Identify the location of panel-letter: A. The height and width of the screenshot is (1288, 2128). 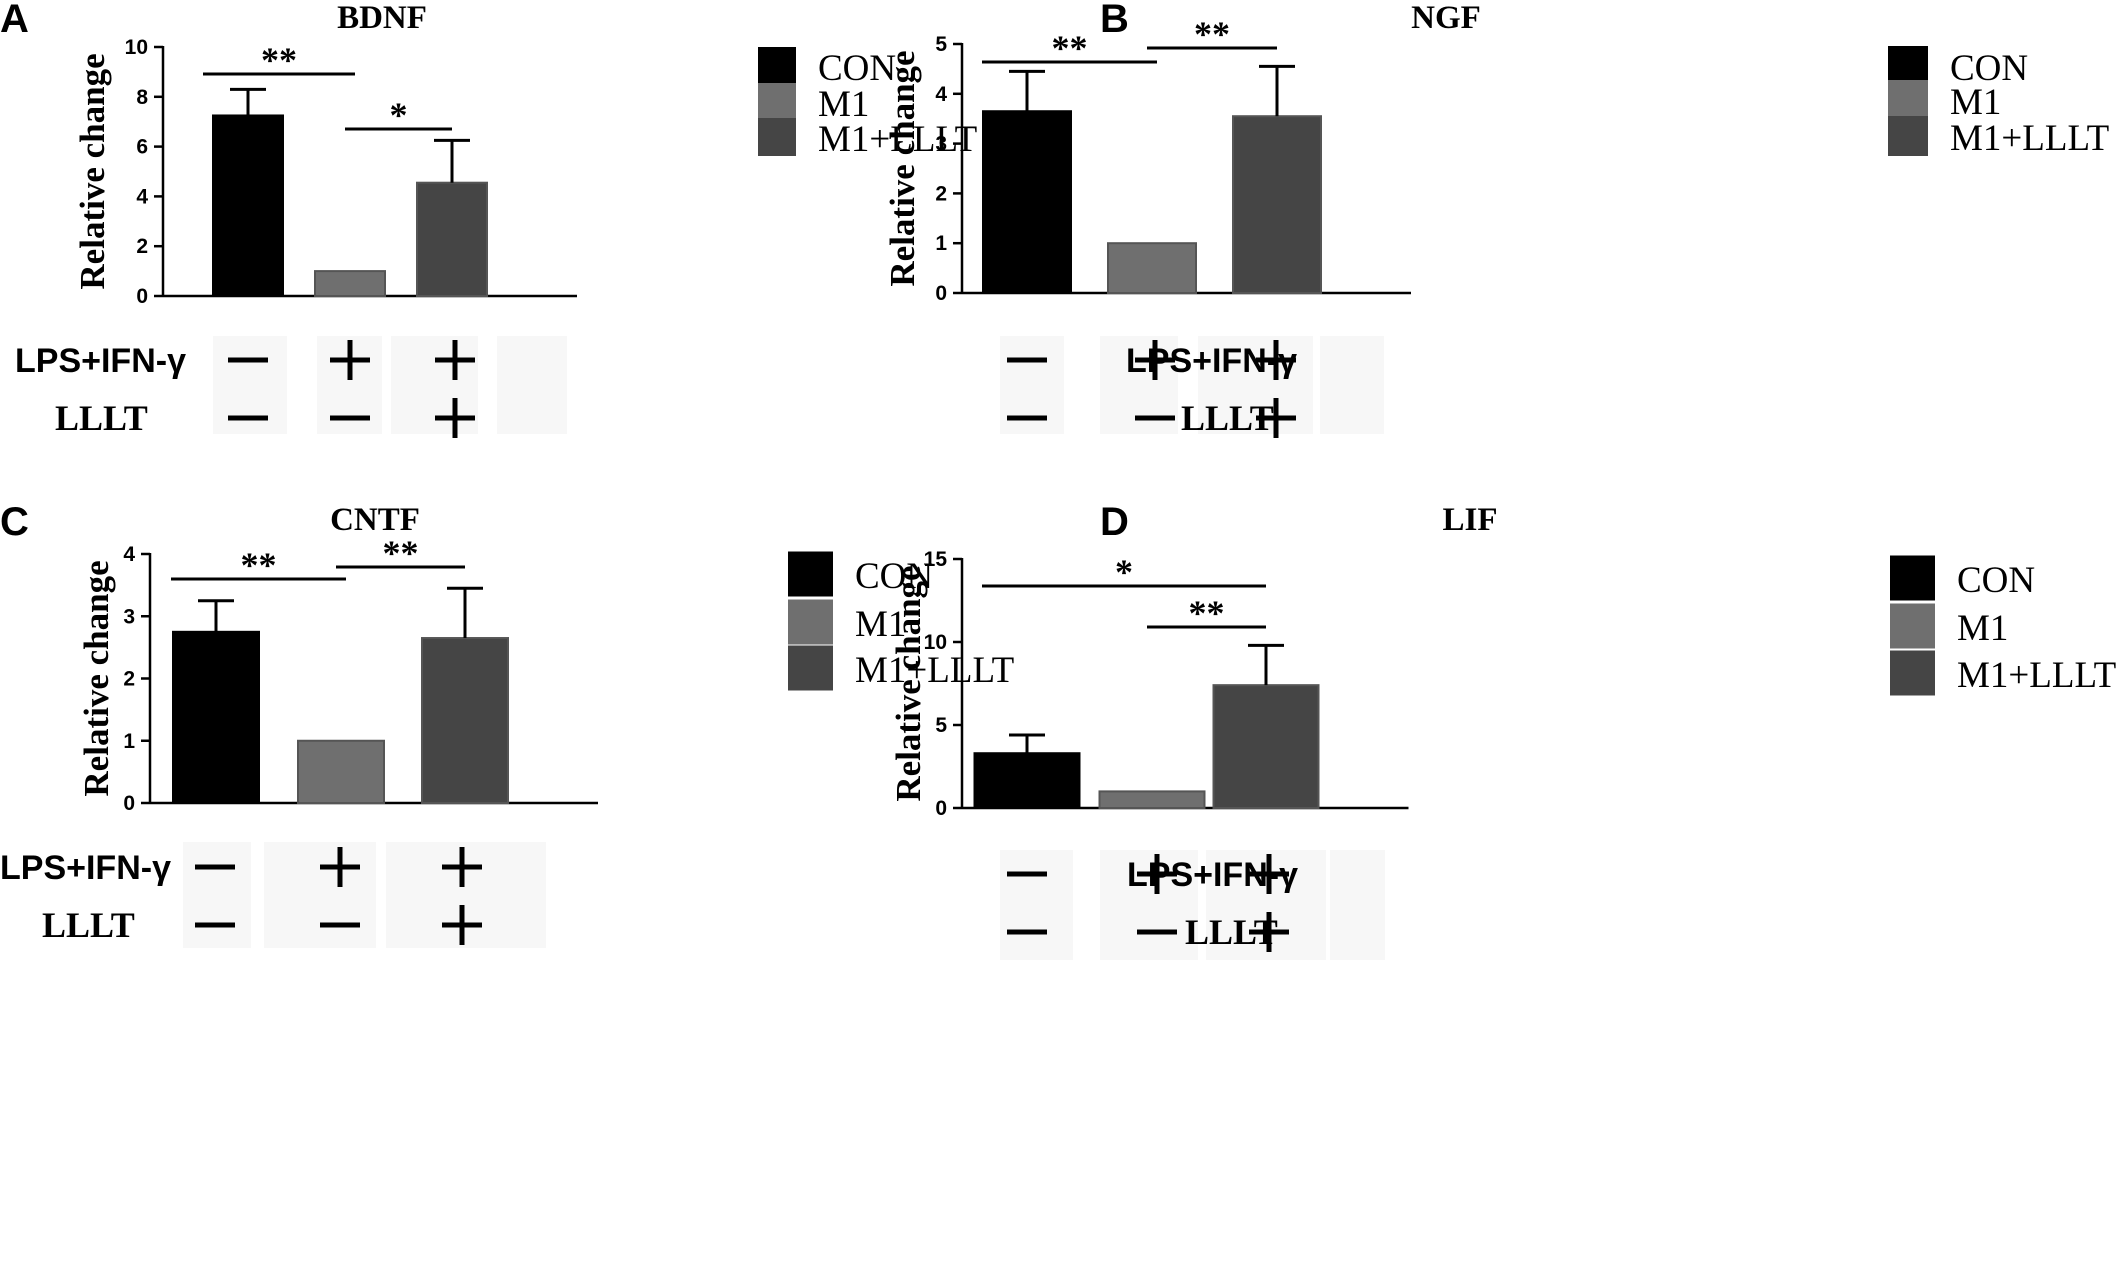
(14, 20).